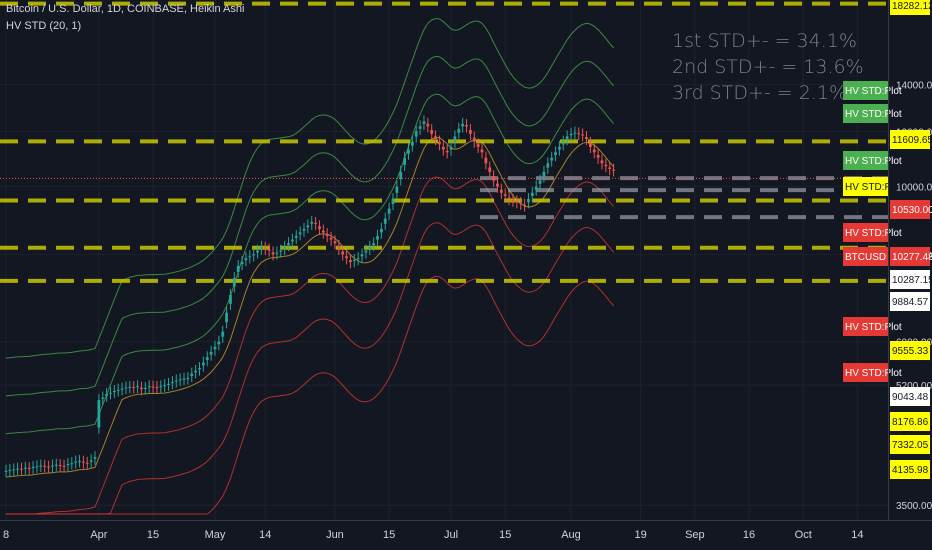 Image resolution: width=932 pixels, height=550 pixels. Describe the element at coordinates (764, 41) in the screenshot. I see `stat-line-1: 1st STD+- = 34.1%` at that location.